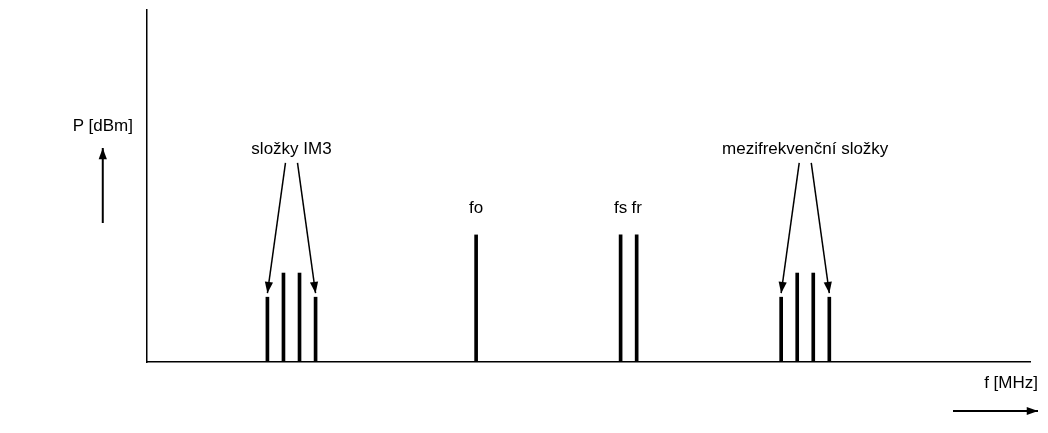  What do you see at coordinates (102, 126) in the screenshot?
I see `y-axis-title: P [dBm]` at bounding box center [102, 126].